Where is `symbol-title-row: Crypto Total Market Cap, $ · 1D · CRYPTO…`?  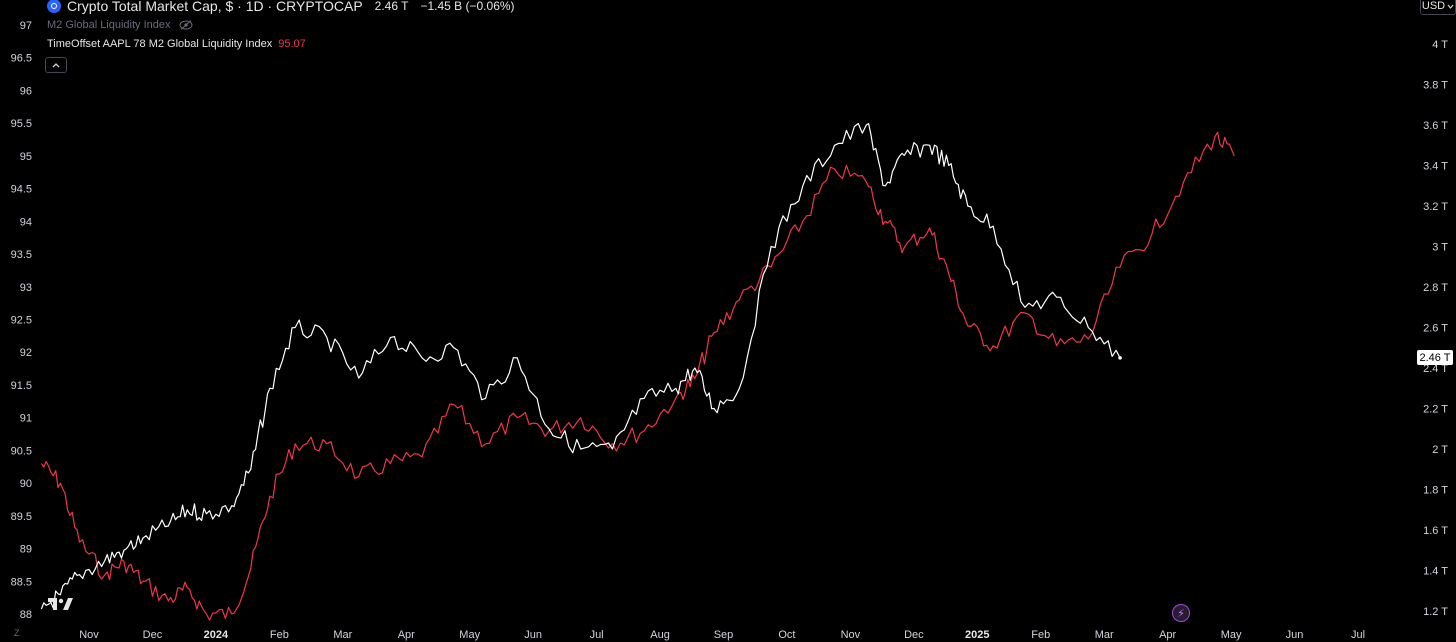 symbol-title-row: Crypto Total Market Cap, $ · 1D · CRYPTO… is located at coordinates (281, 7).